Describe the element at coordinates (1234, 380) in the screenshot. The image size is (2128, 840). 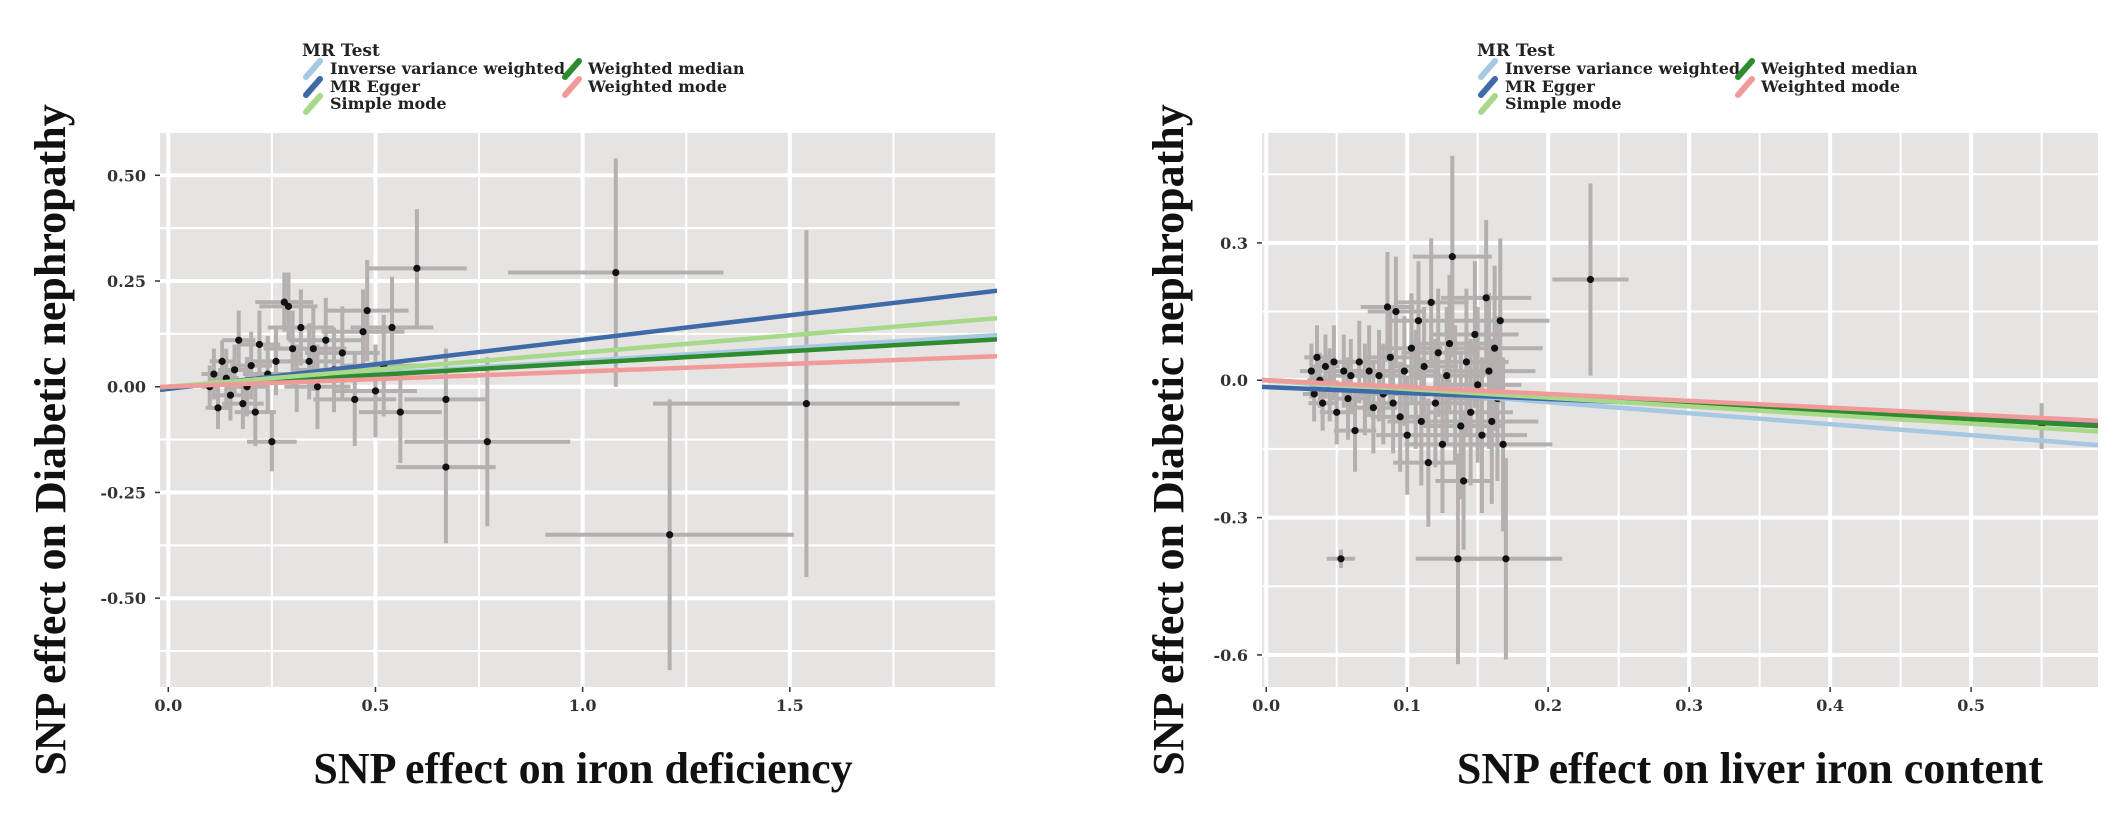
I see `y-tick-label: 0.0` at that location.